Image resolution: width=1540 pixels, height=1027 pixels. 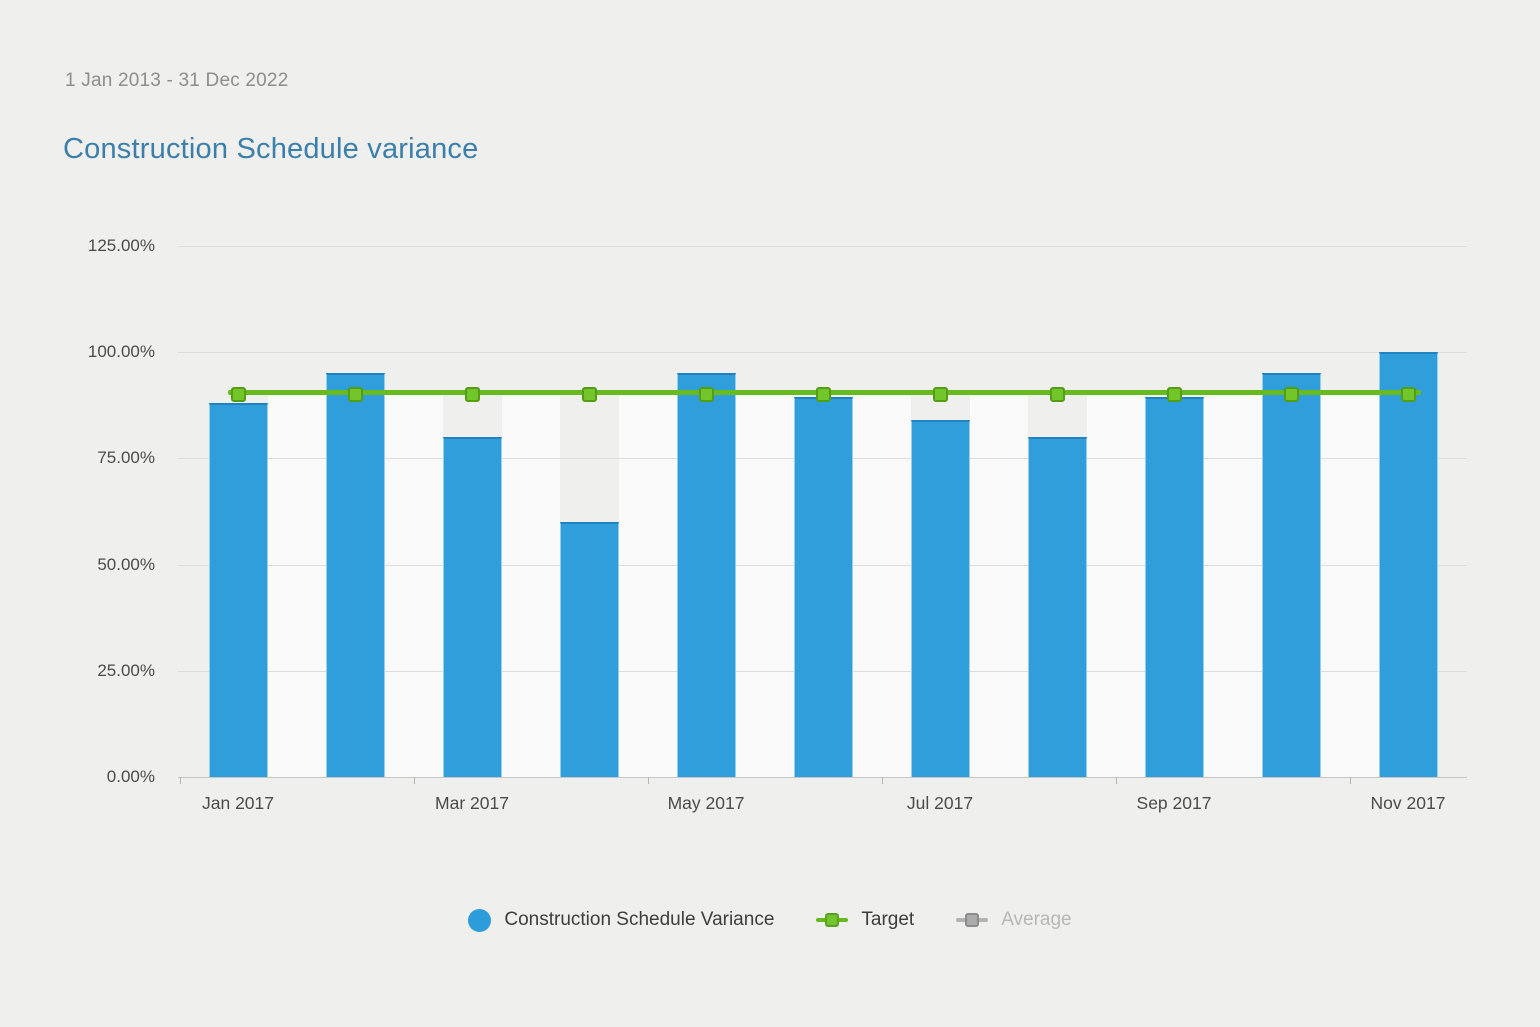 What do you see at coordinates (126, 457) in the screenshot?
I see `y-axis-tick-label: 75.00%` at bounding box center [126, 457].